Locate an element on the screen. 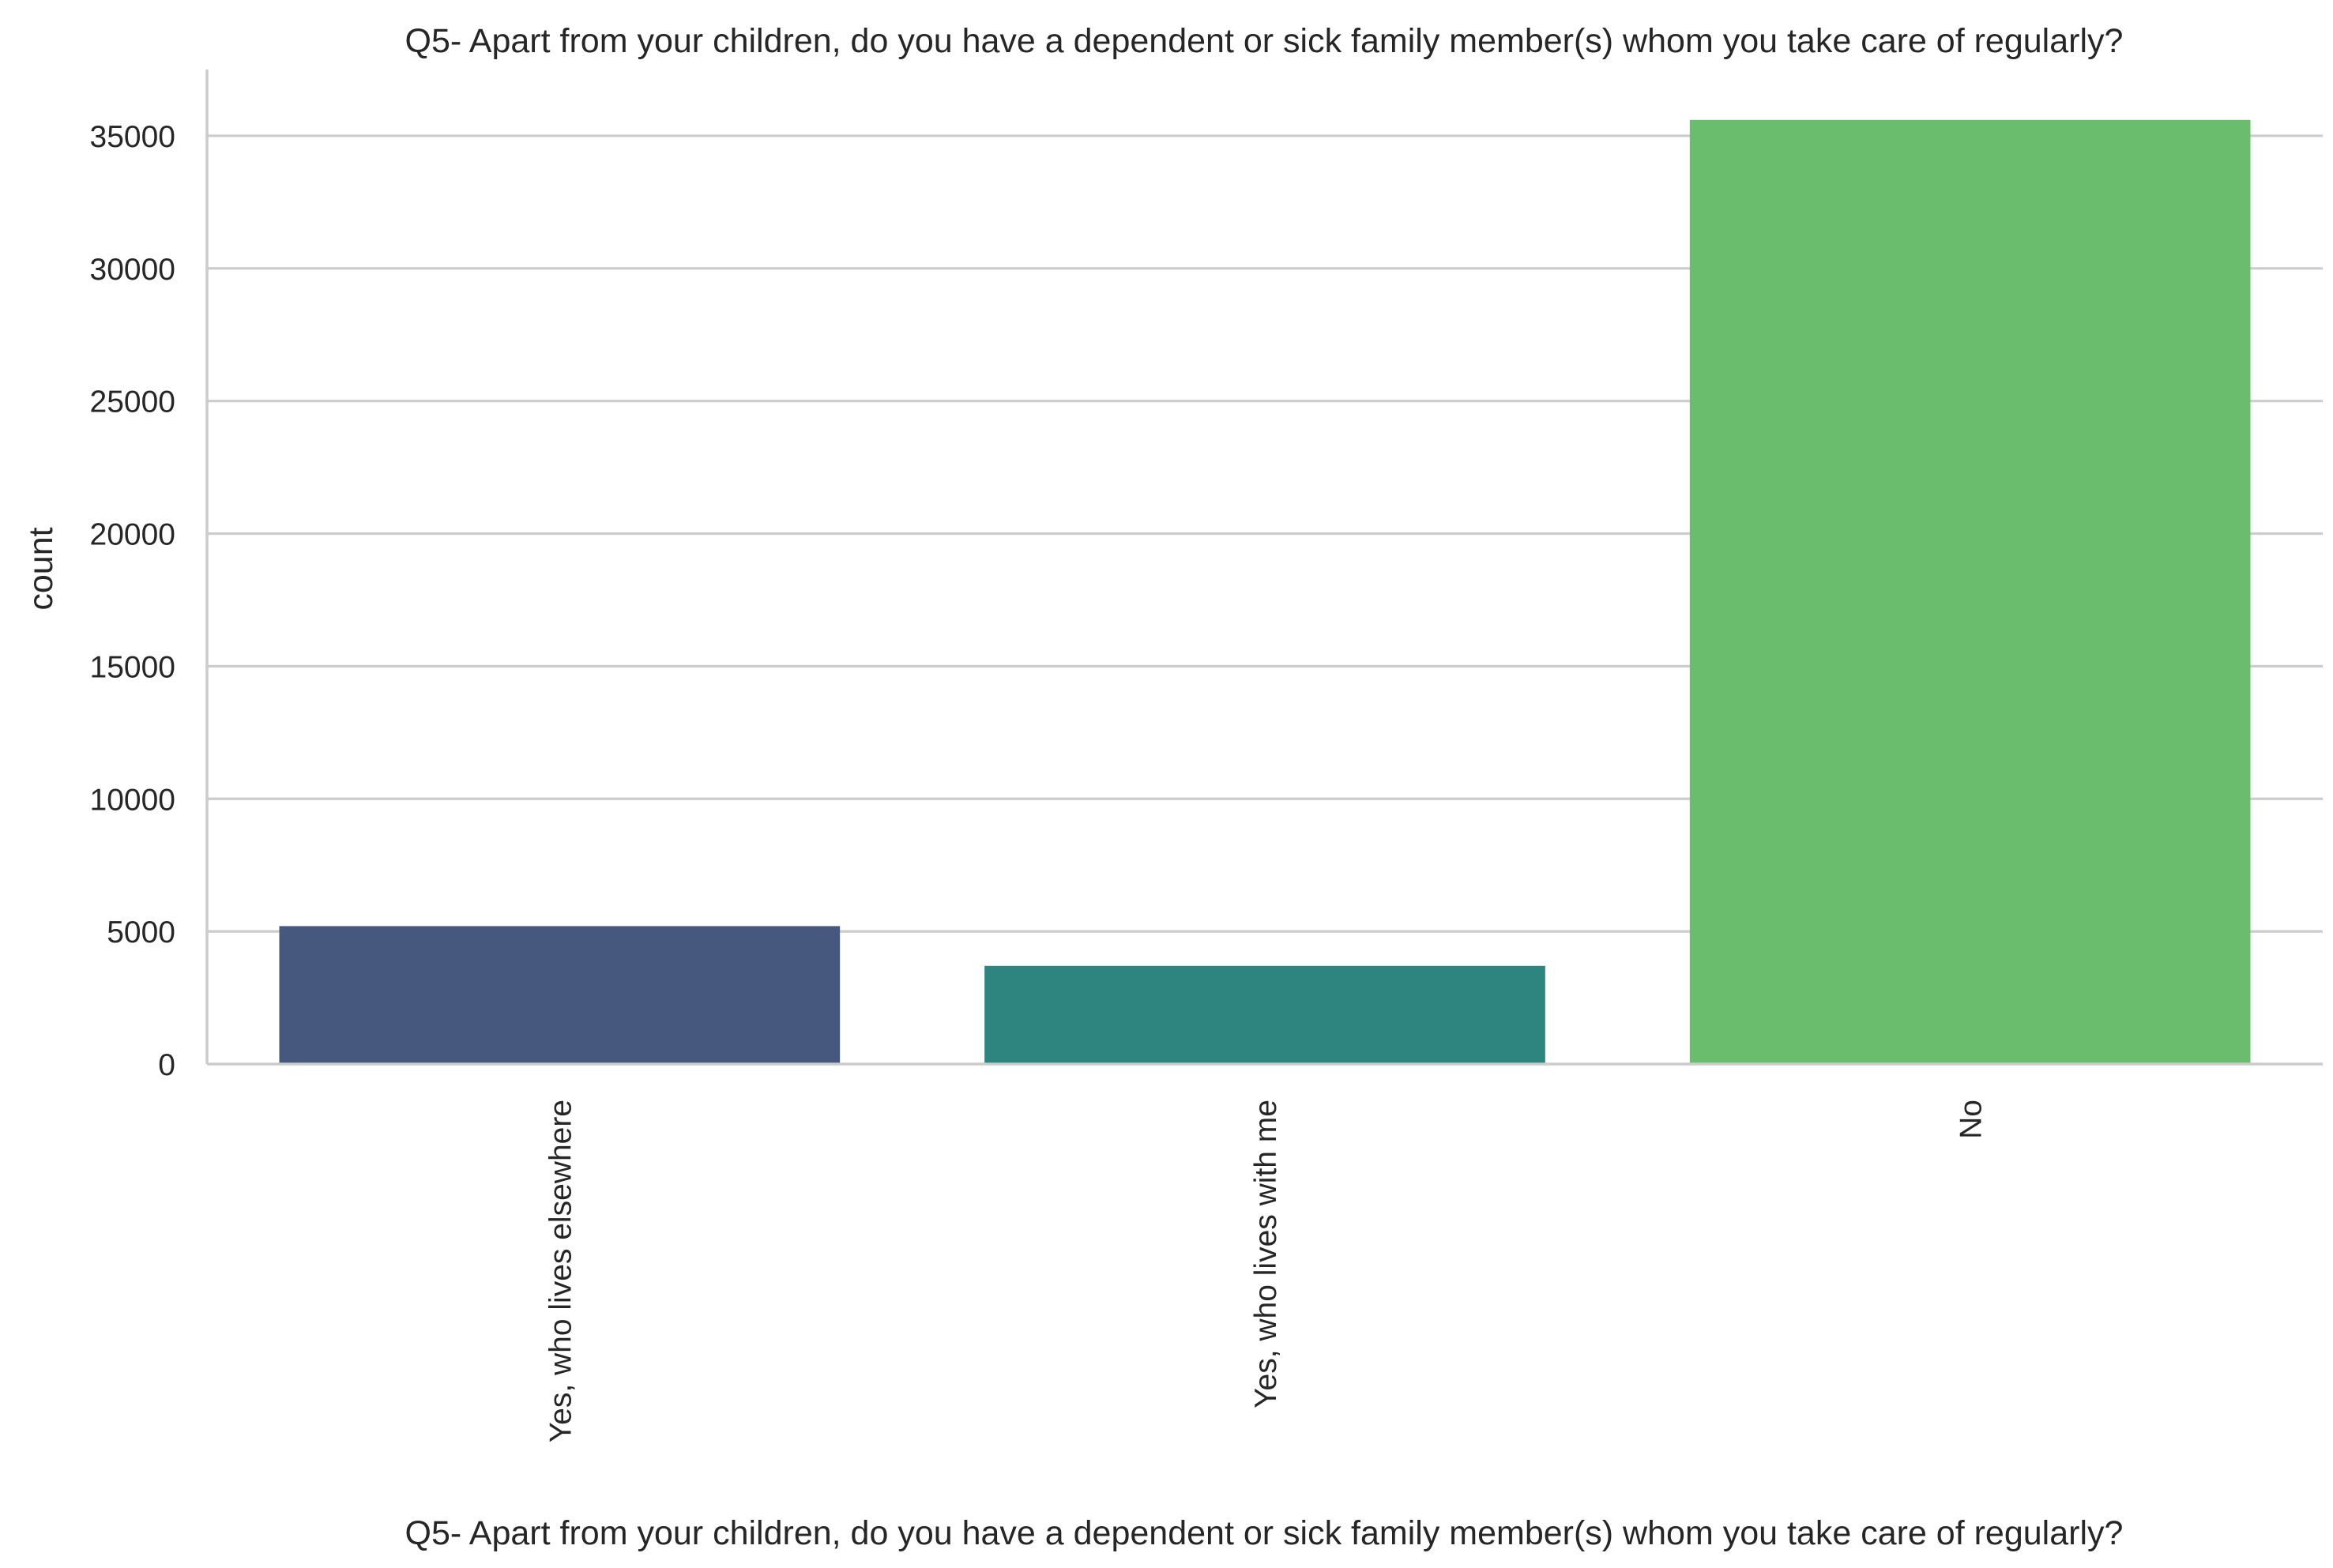 Image resolution: width=2333 pixels, height=1568 pixels. x-tick-label: No is located at coordinates (1972, 1119).